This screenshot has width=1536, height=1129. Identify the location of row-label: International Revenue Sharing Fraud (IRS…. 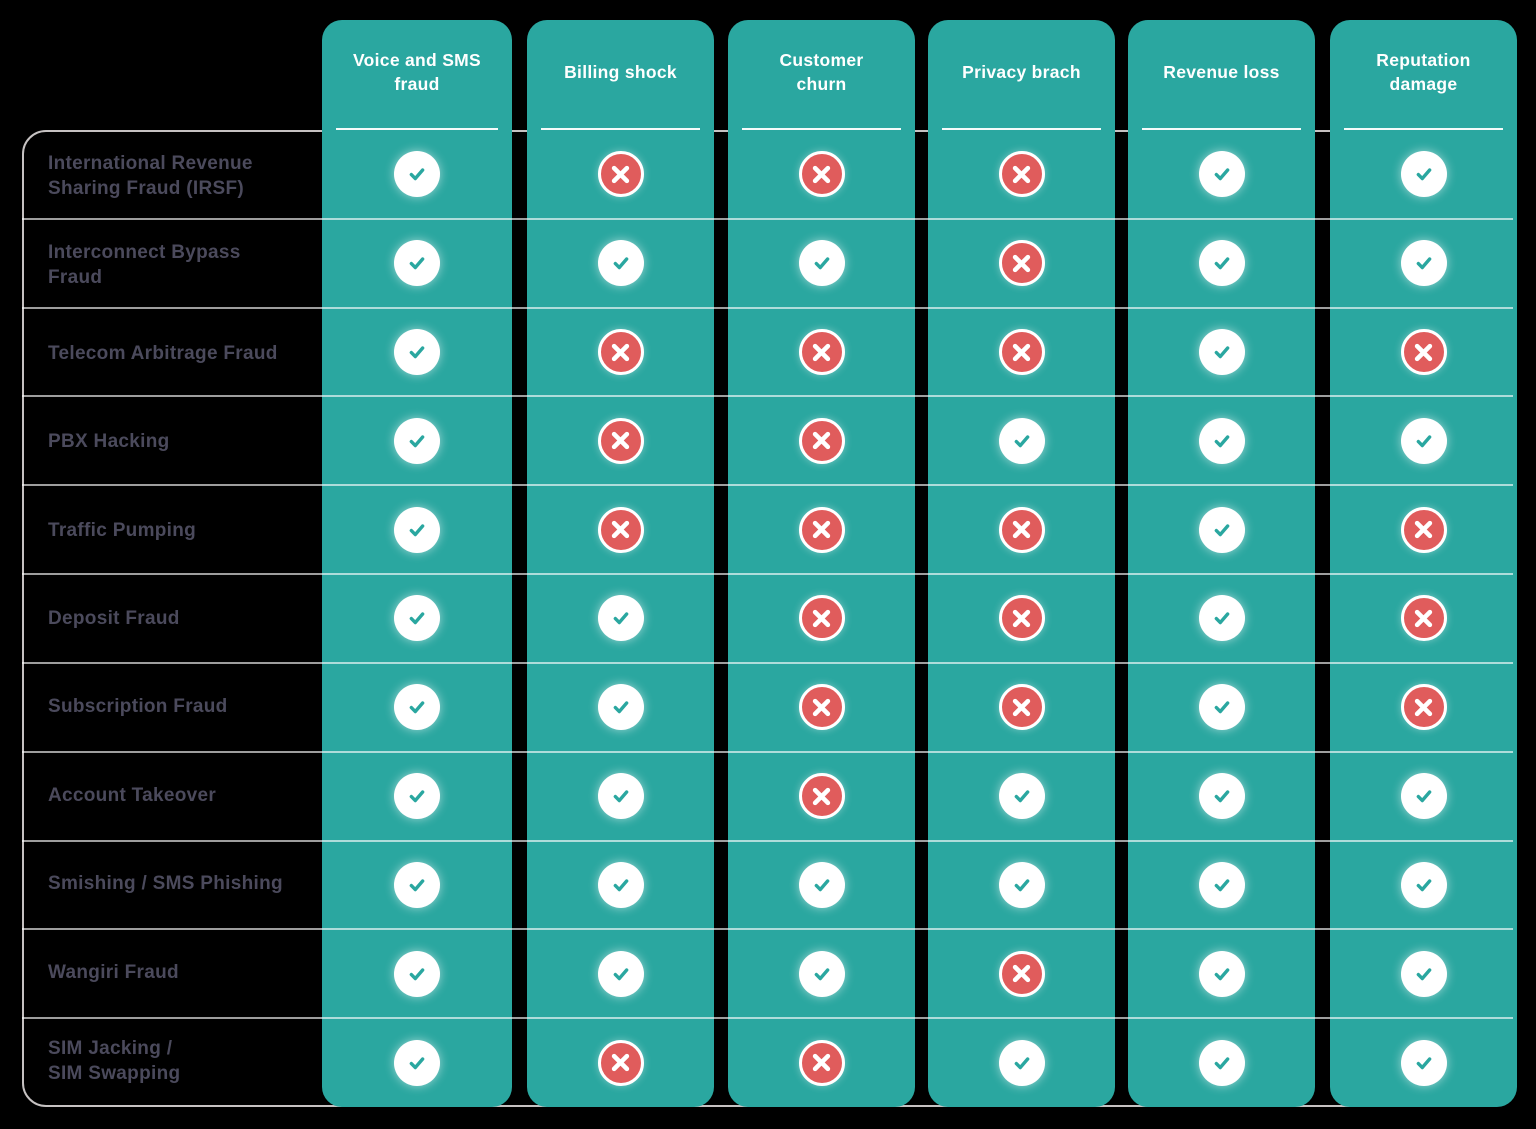
(150, 176).